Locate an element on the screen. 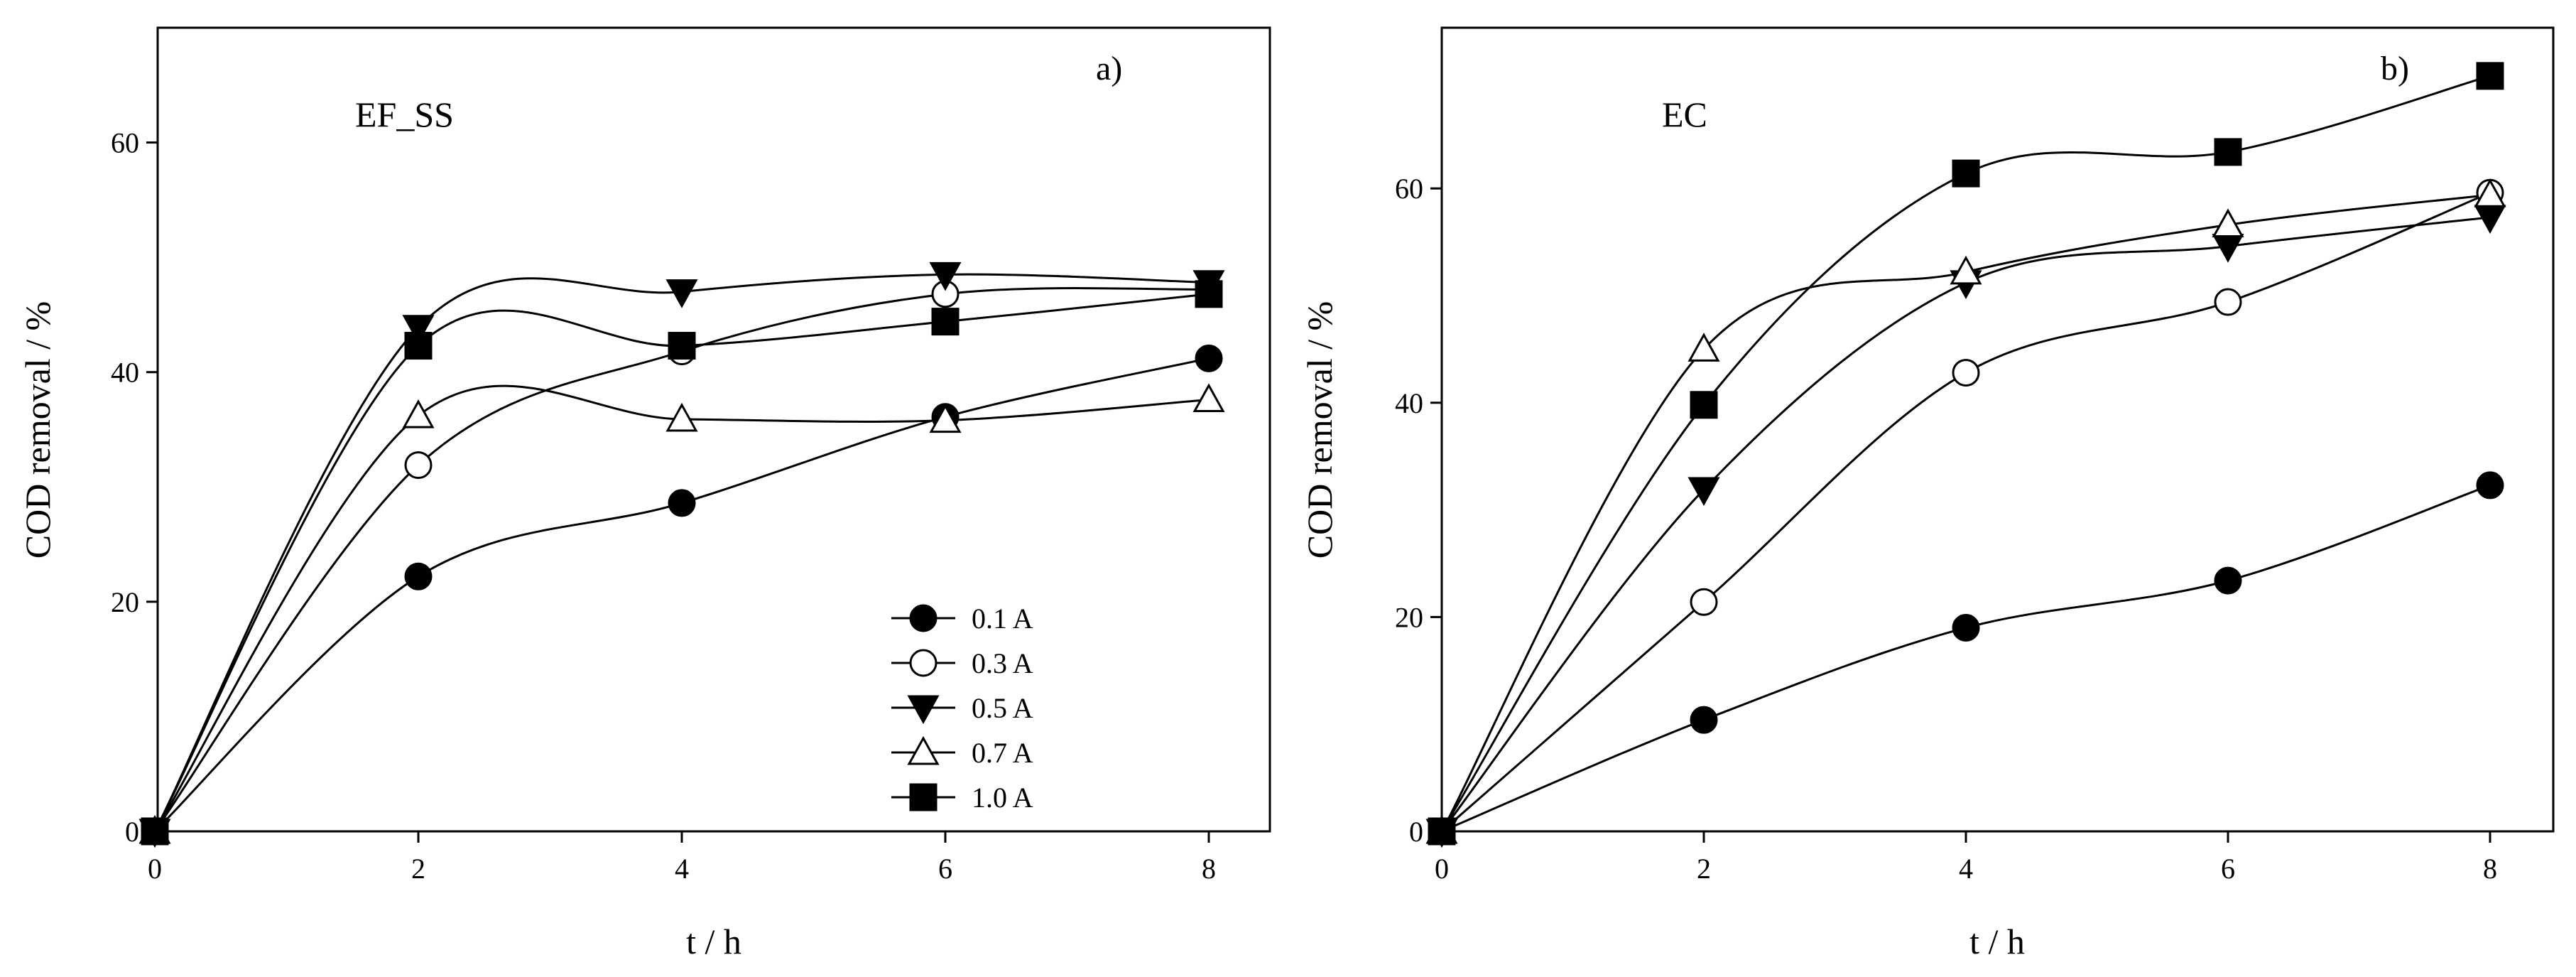 The width and height of the screenshot is (2576, 977). panel-a-x-axis: 0 2 4 6 8 is located at coordinates (682, 858).